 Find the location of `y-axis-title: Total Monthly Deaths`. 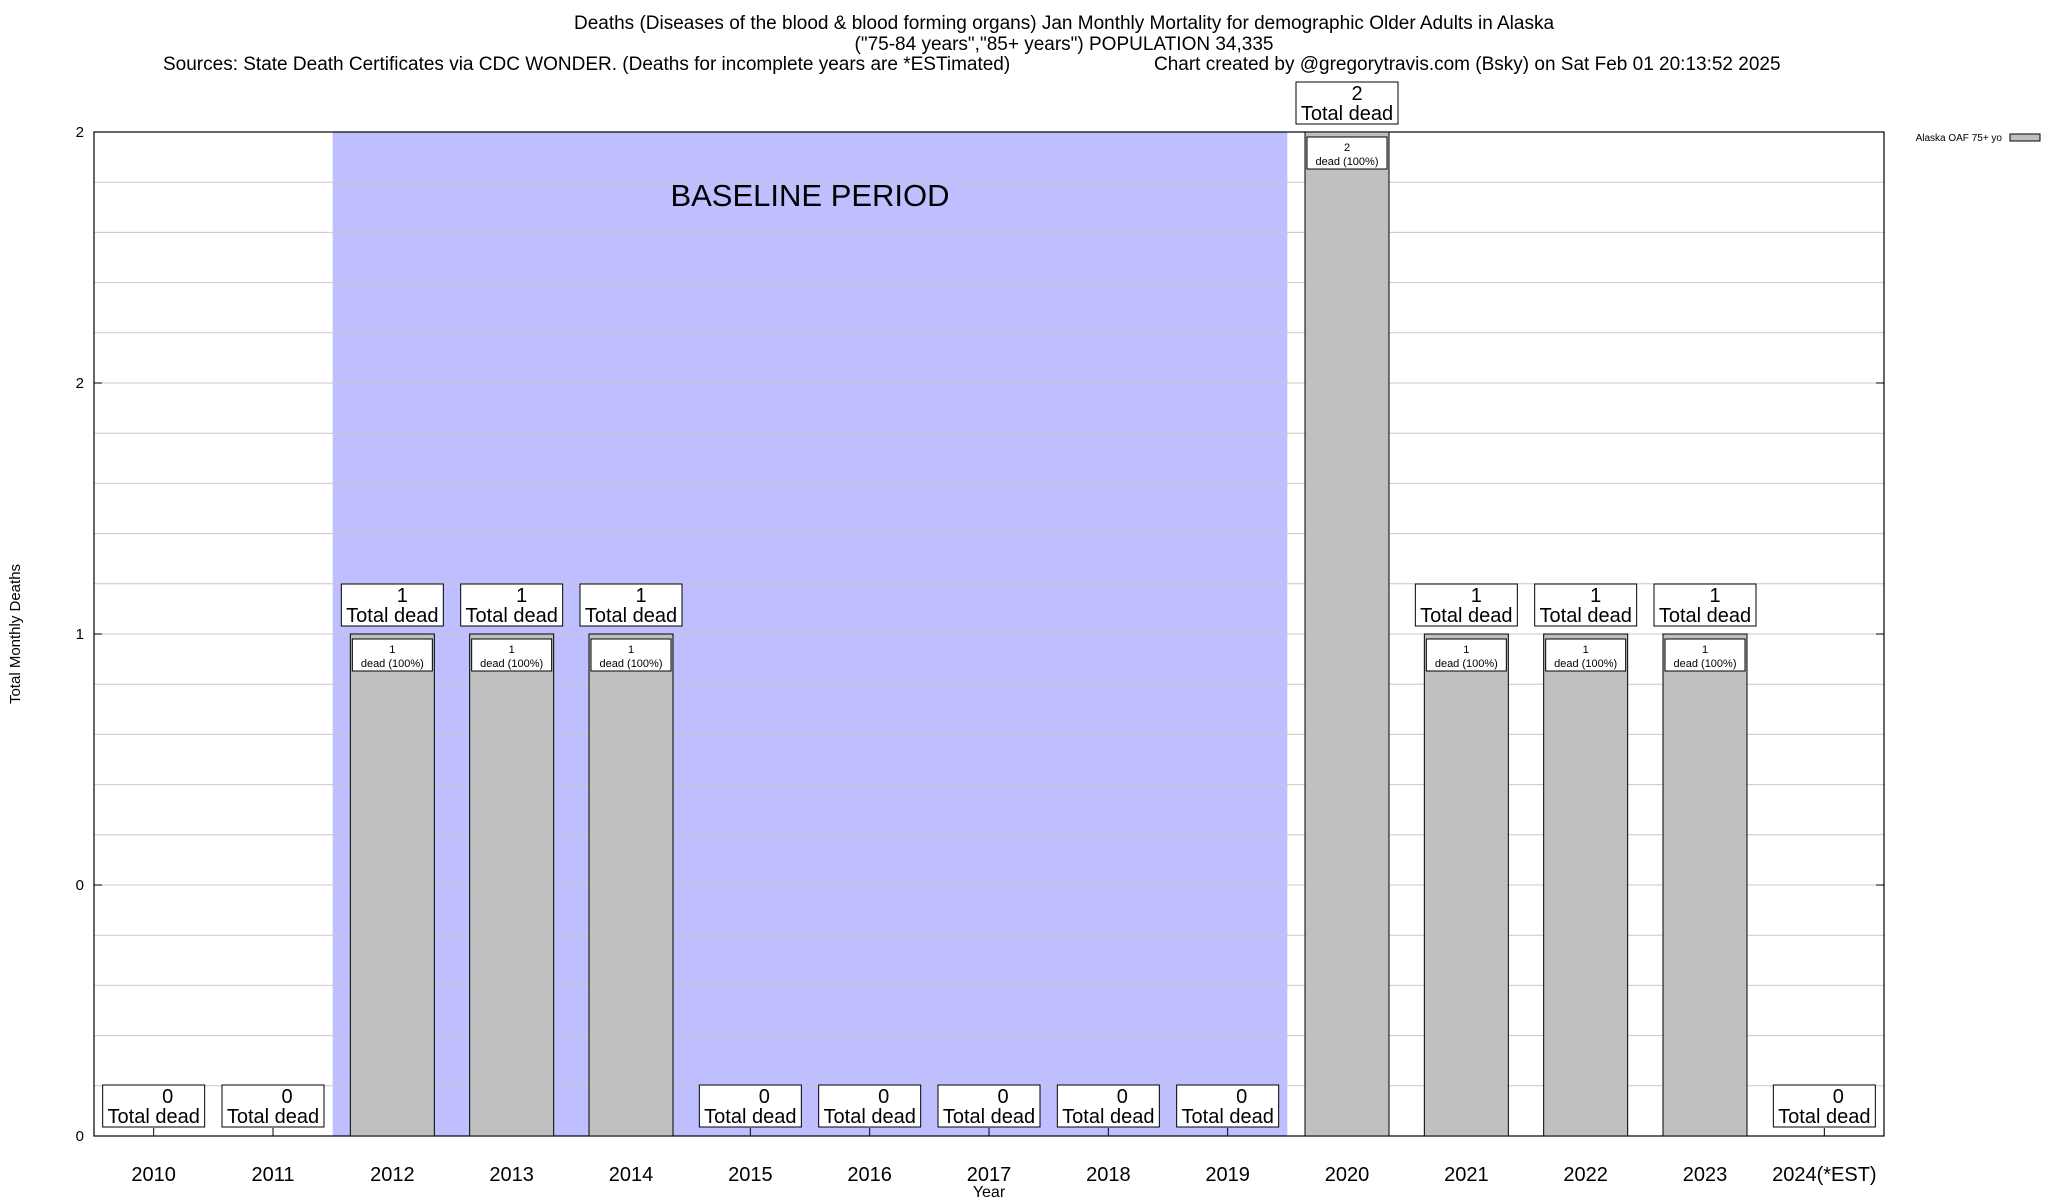

y-axis-title: Total Monthly Deaths is located at coordinates (15, 634).